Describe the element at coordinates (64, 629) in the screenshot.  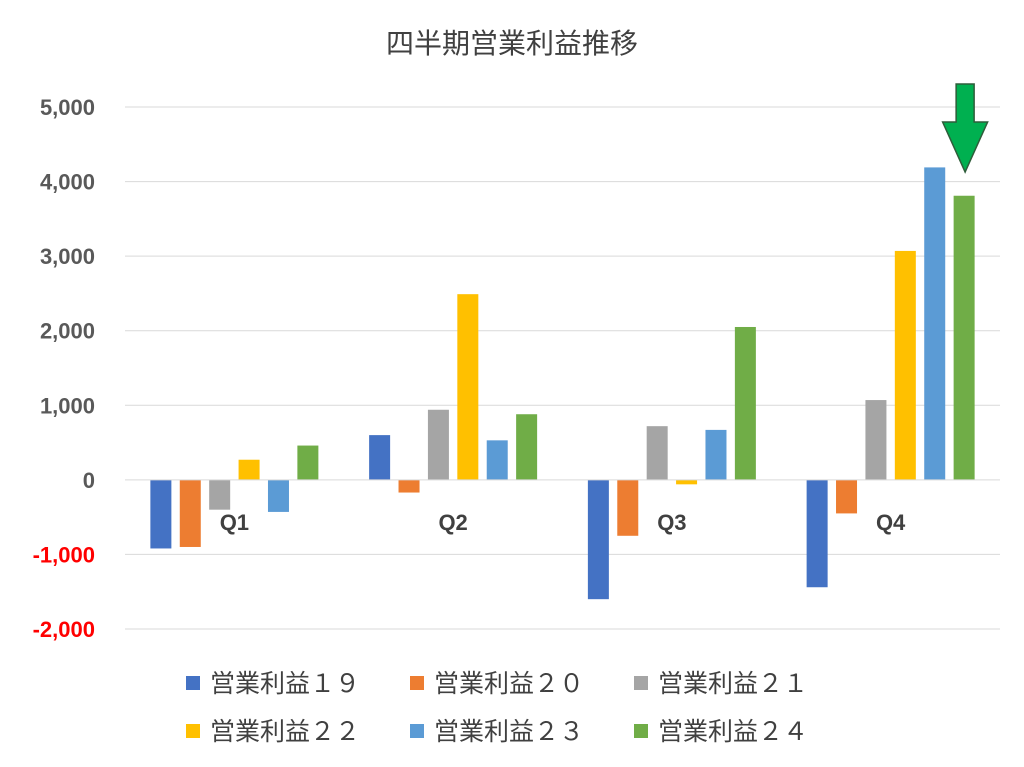
I see `y-tick-label: -2,000` at that location.